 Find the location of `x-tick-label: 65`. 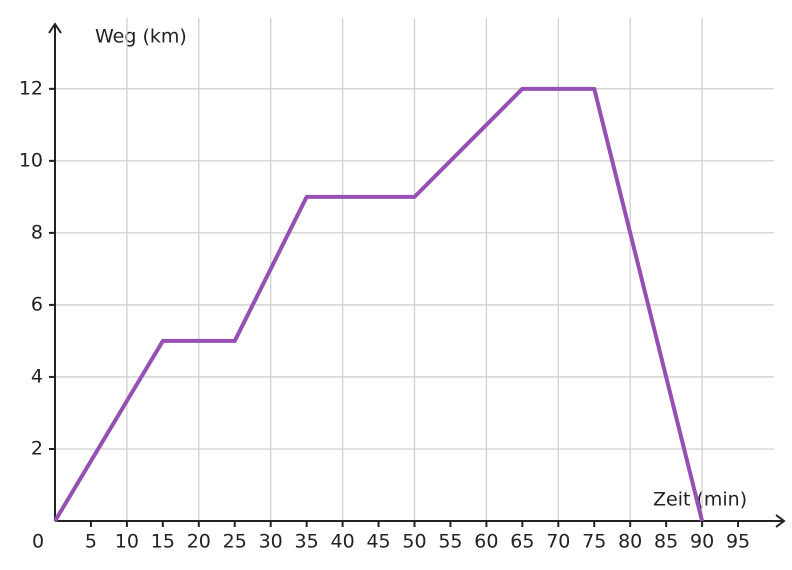

x-tick-label: 65 is located at coordinates (522, 542).